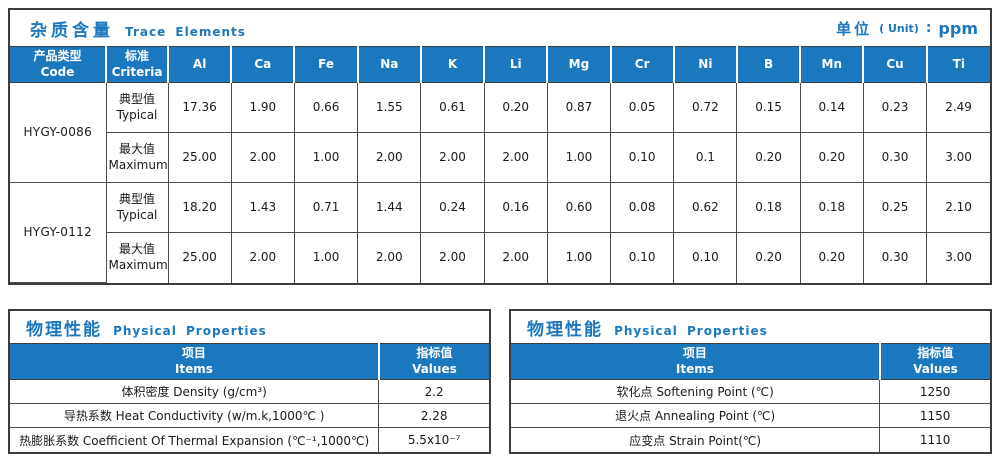  Describe the element at coordinates (199, 108) in the screenshot. I see `trace-value-cell: 17.36` at that location.